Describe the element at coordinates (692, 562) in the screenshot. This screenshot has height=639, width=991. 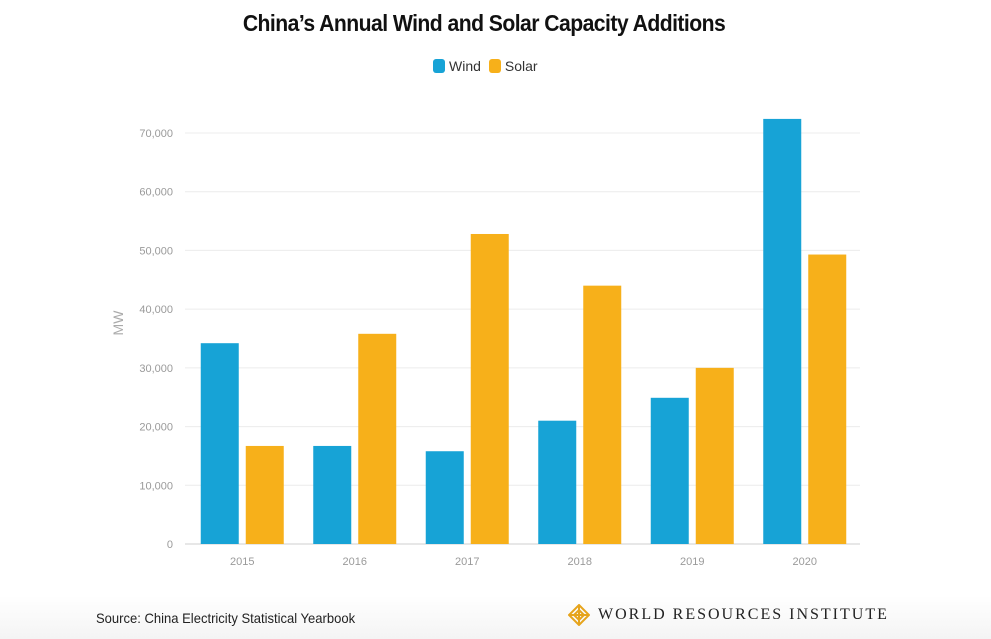
I see `x-tick-label: 2019` at that location.